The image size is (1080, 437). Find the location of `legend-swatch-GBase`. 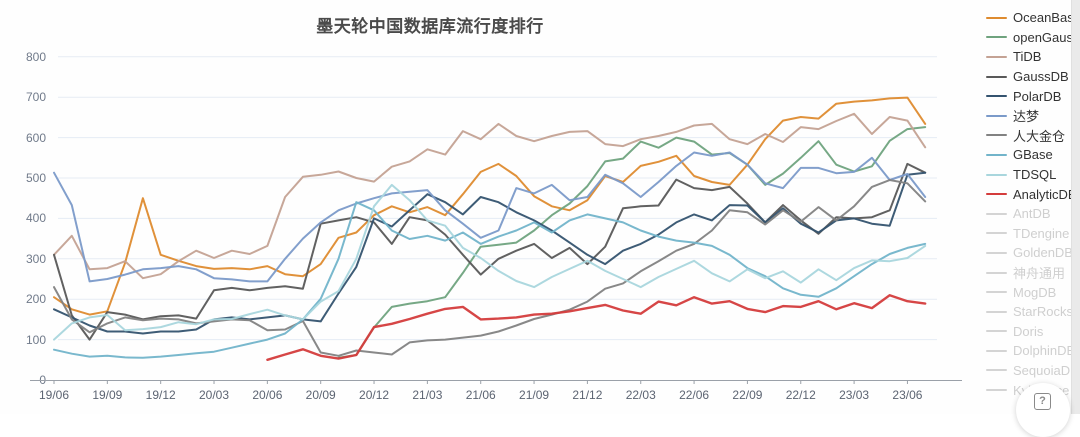

legend-swatch-GBase is located at coordinates (996, 154).